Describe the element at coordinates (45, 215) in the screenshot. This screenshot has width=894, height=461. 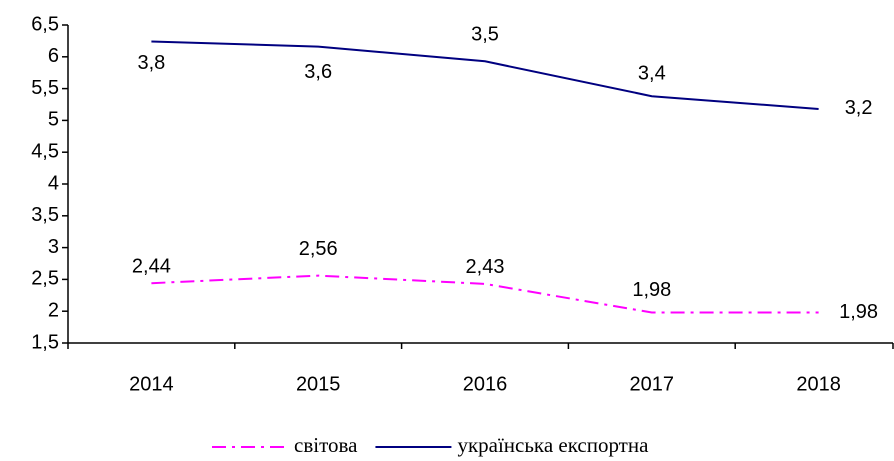
I see `y-tick-label: 3,5` at that location.